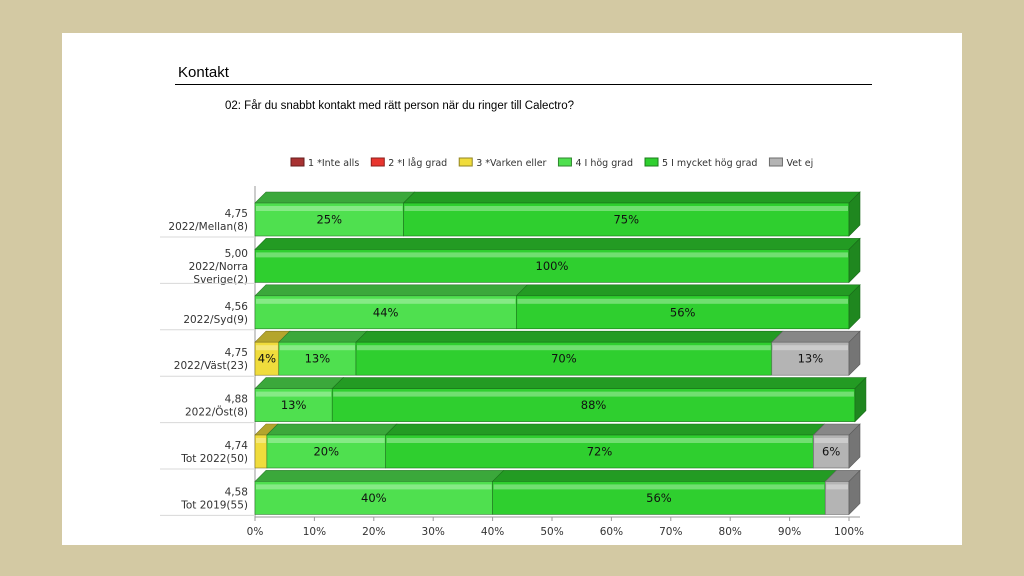 The width and height of the screenshot is (1024, 576). What do you see at coordinates (214, 505) in the screenshot?
I see `category-label: Tot 2019(55)` at bounding box center [214, 505].